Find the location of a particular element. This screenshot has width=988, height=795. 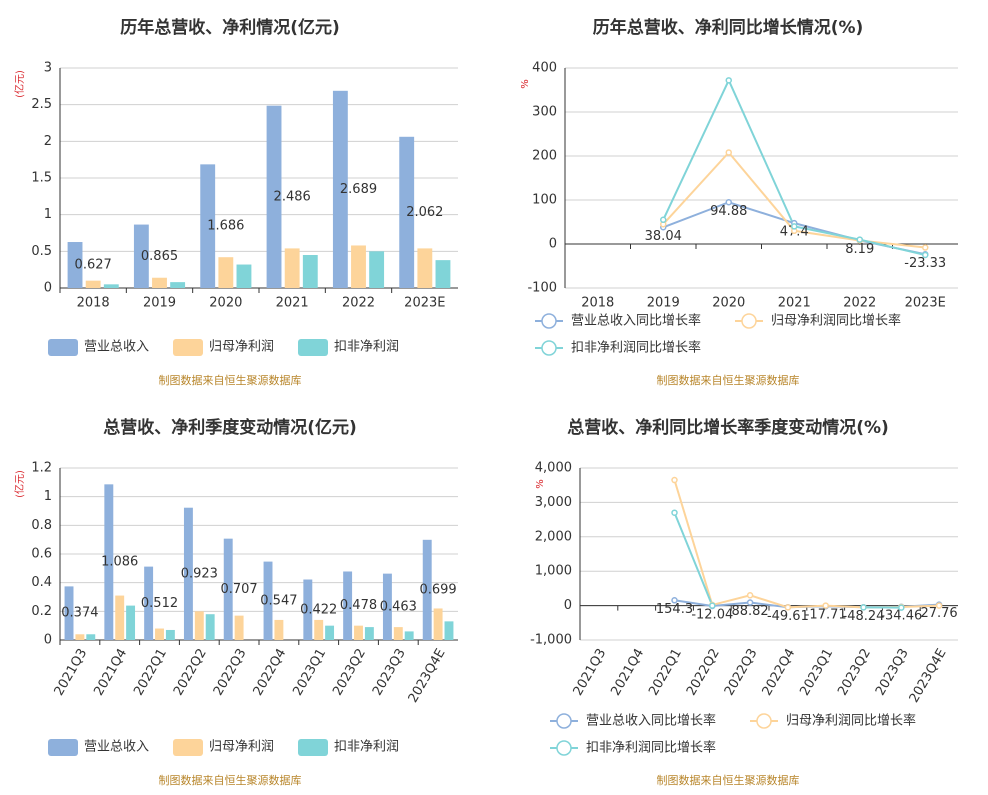

data-label: 1.086 is located at coordinates (119, 562).